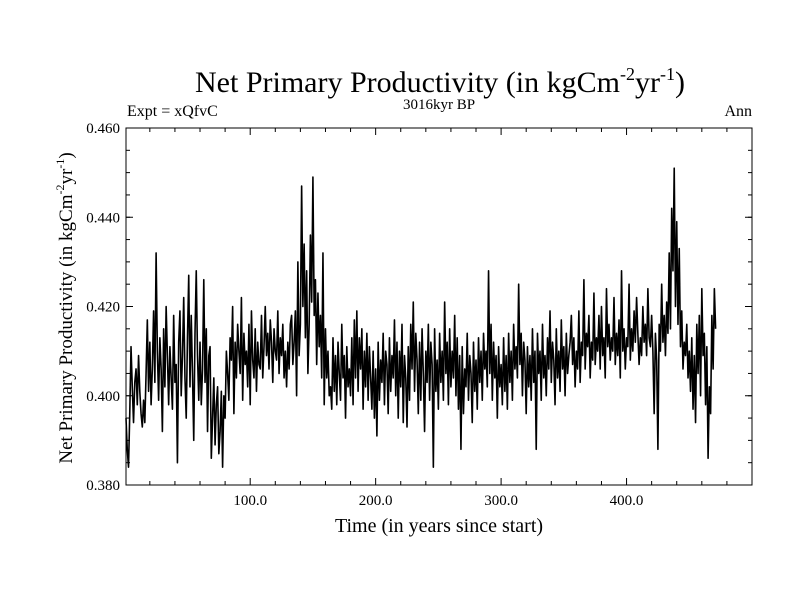 The height and width of the screenshot is (600, 800). Describe the element at coordinates (103, 397) in the screenshot. I see `y-tick-label: 0.400` at that location.